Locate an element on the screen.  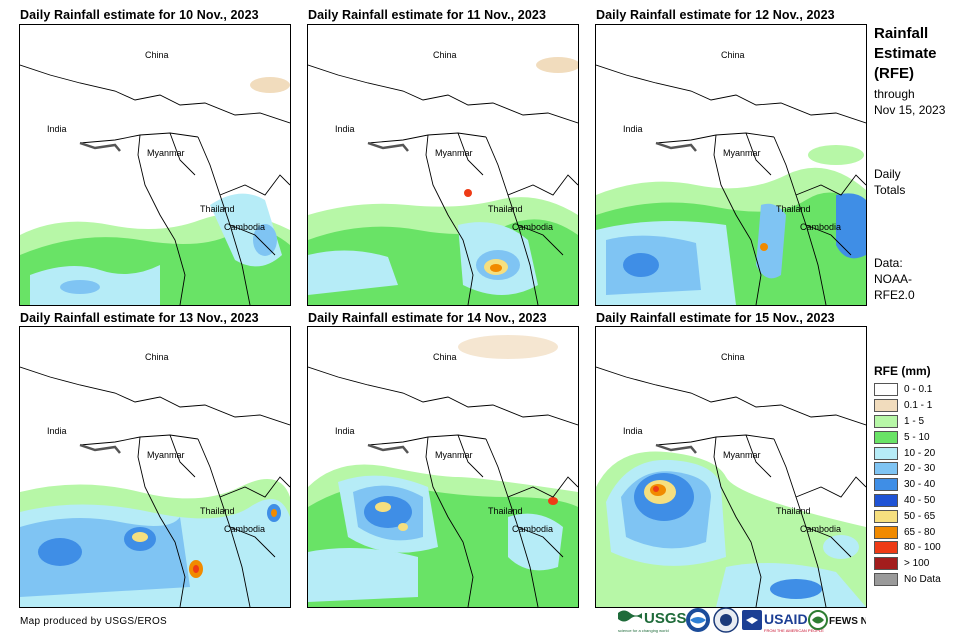
legend-item: 1 - 5 is located at coordinates (907, 422).